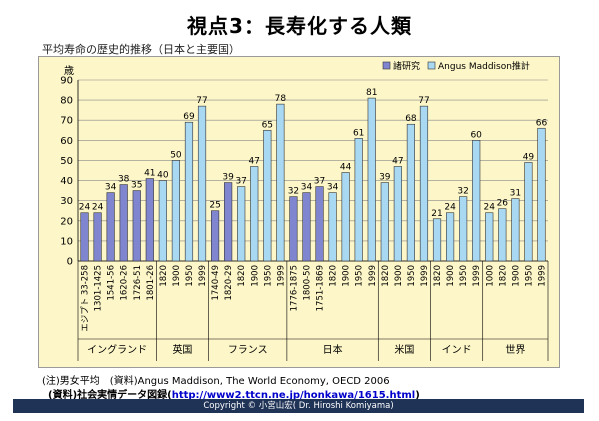  What do you see at coordinates (112, 283) in the screenshot?
I see `x-tick-label: 1541-56` at bounding box center [112, 283].